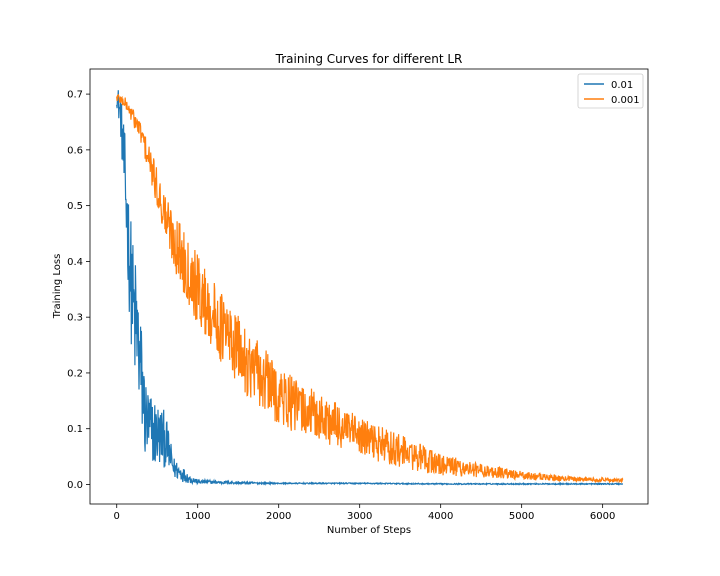  What do you see at coordinates (359, 516) in the screenshot?
I see `x-tick-label: 3000` at bounding box center [359, 516].